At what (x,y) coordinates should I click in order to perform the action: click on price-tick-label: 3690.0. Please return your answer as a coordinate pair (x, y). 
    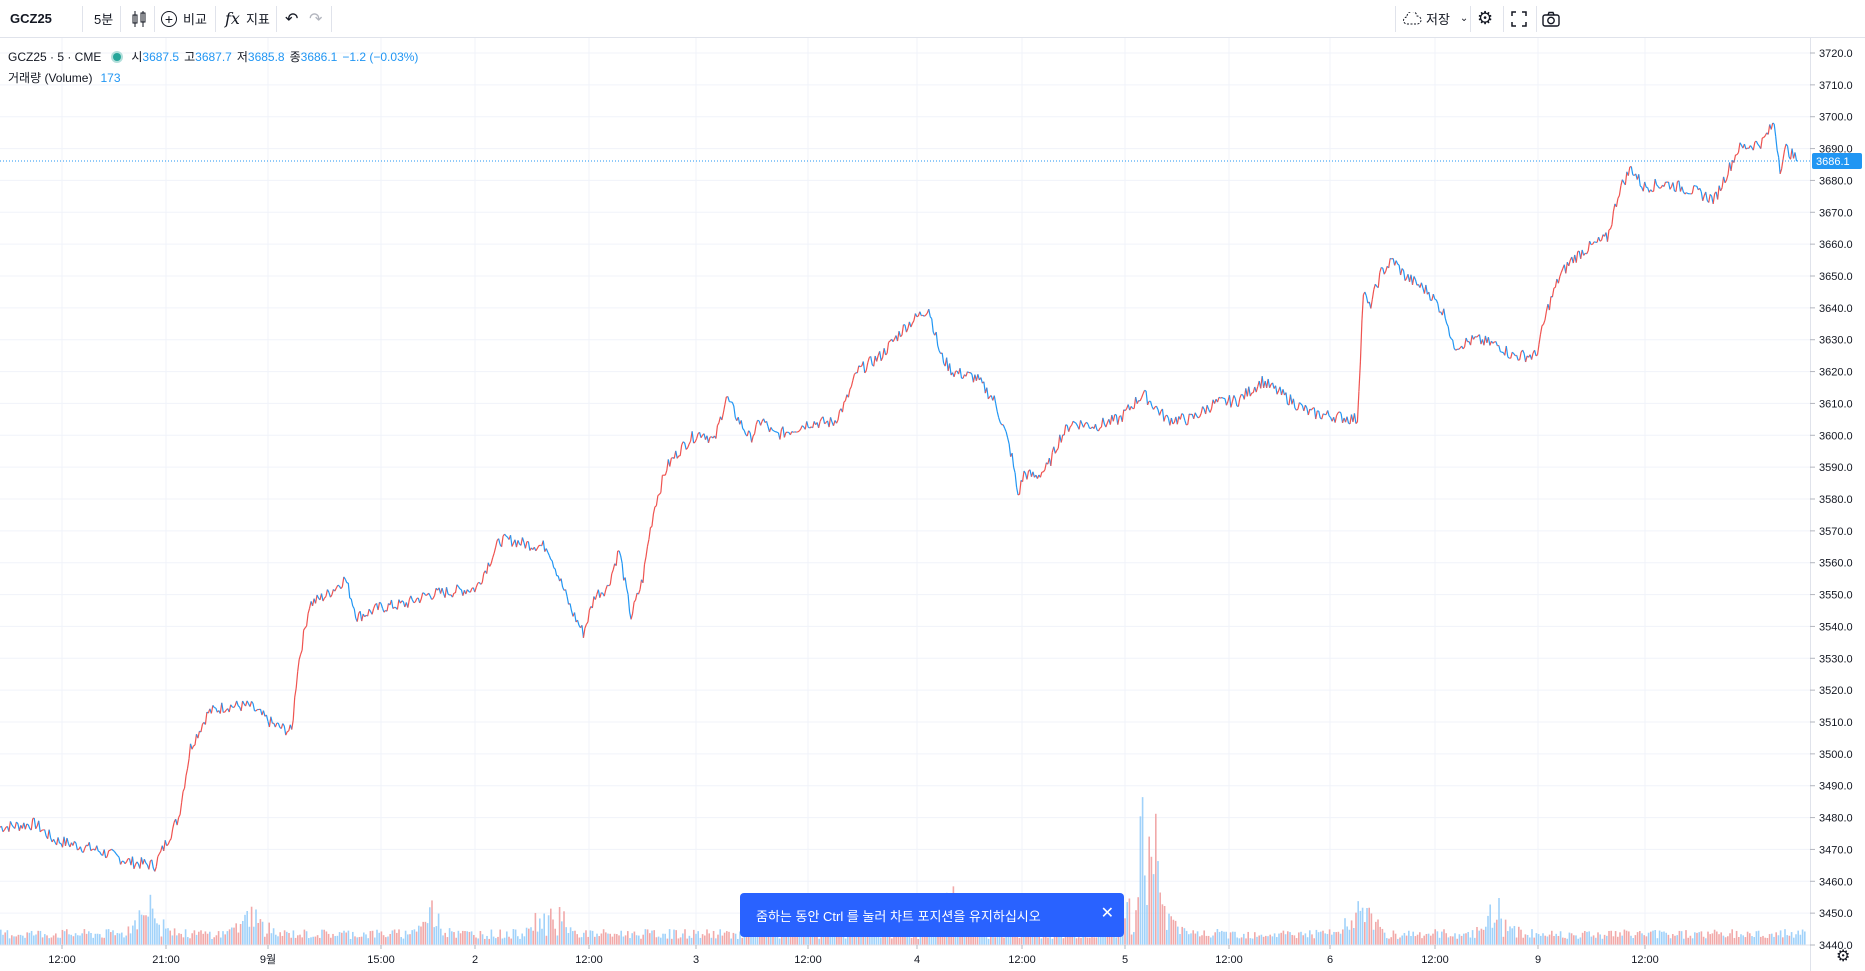
    Looking at the image, I should click on (1836, 150).